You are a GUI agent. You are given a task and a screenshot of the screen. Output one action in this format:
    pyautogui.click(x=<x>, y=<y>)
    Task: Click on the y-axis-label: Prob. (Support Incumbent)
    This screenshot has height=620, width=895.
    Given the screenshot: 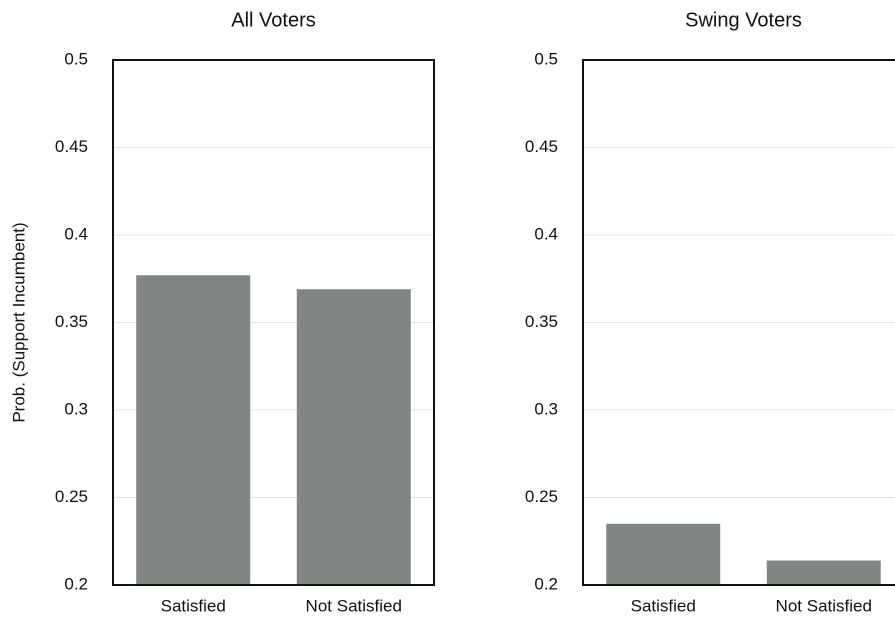 What is the action you would take?
    pyautogui.click(x=18, y=322)
    